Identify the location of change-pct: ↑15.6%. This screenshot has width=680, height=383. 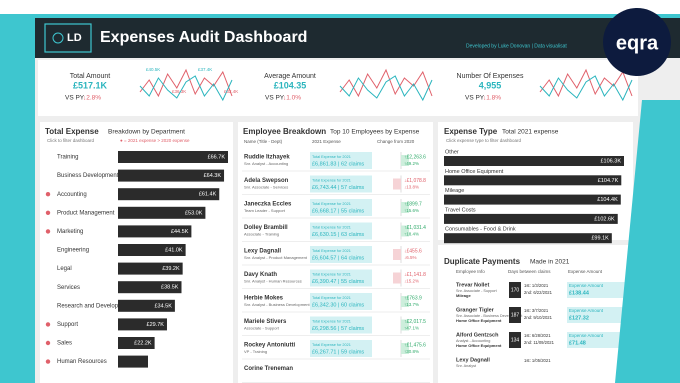
(411, 210).